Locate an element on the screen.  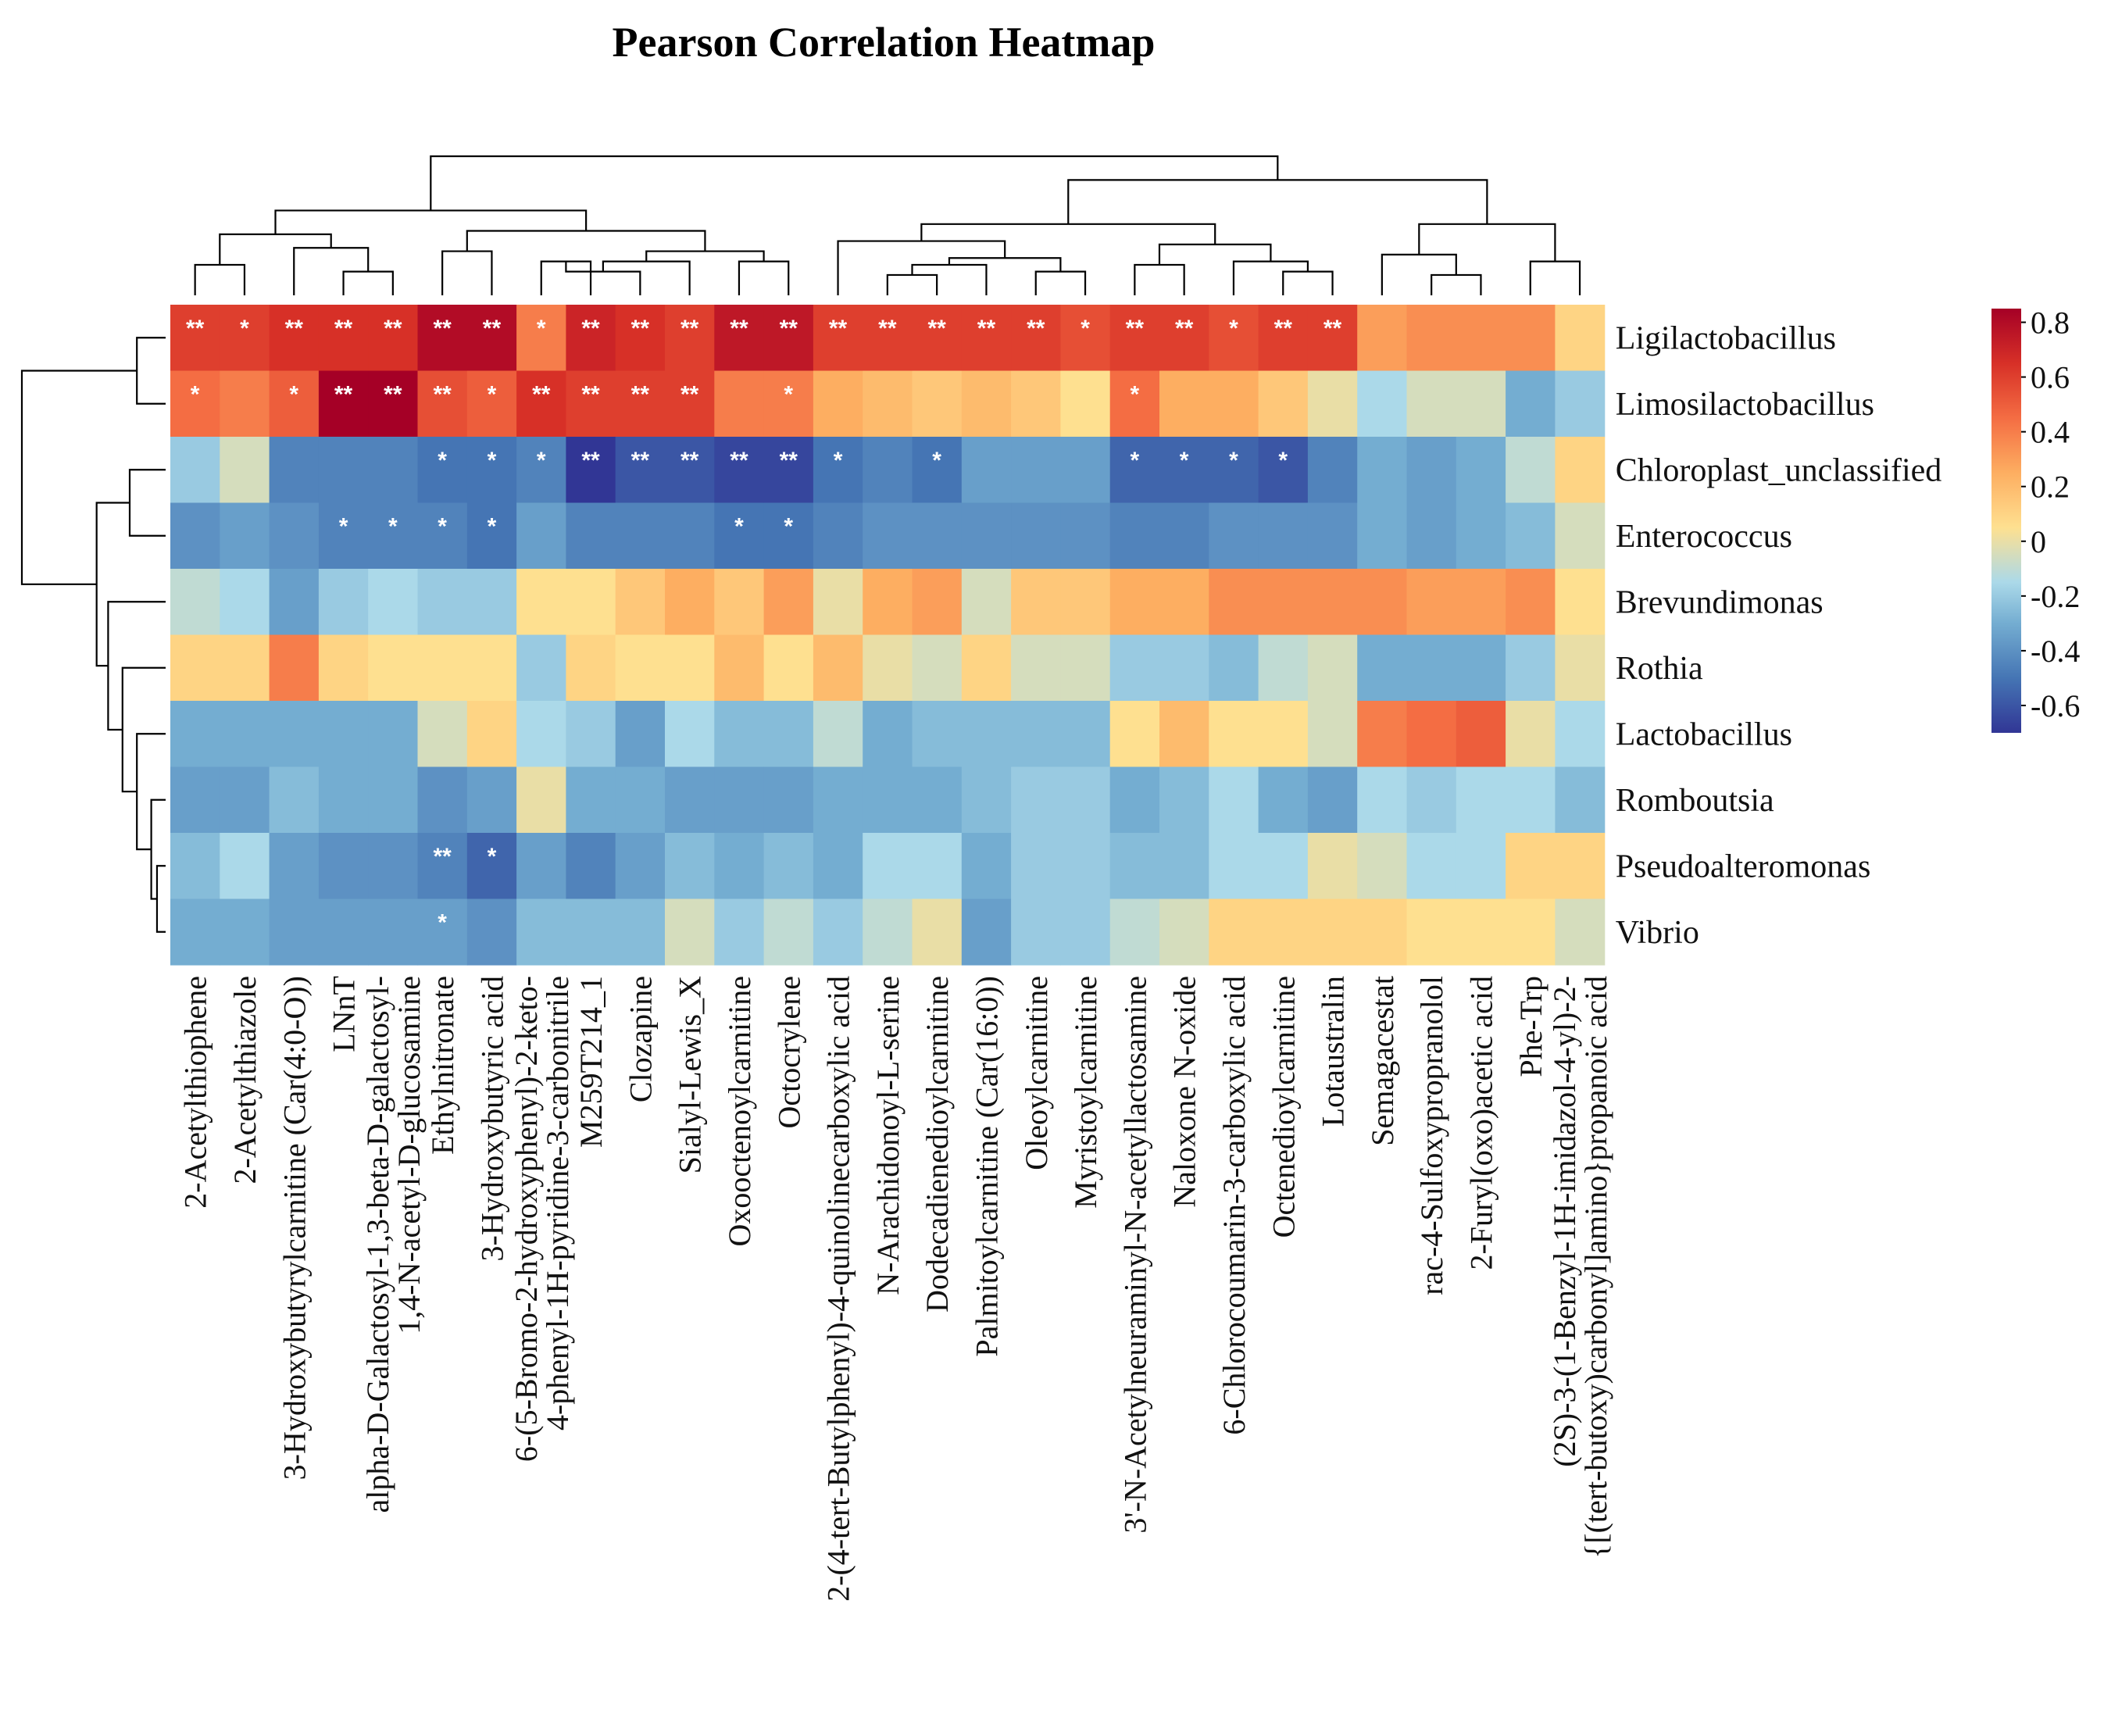
colorbar-tick-label: -0.6 is located at coordinates (2055, 705).